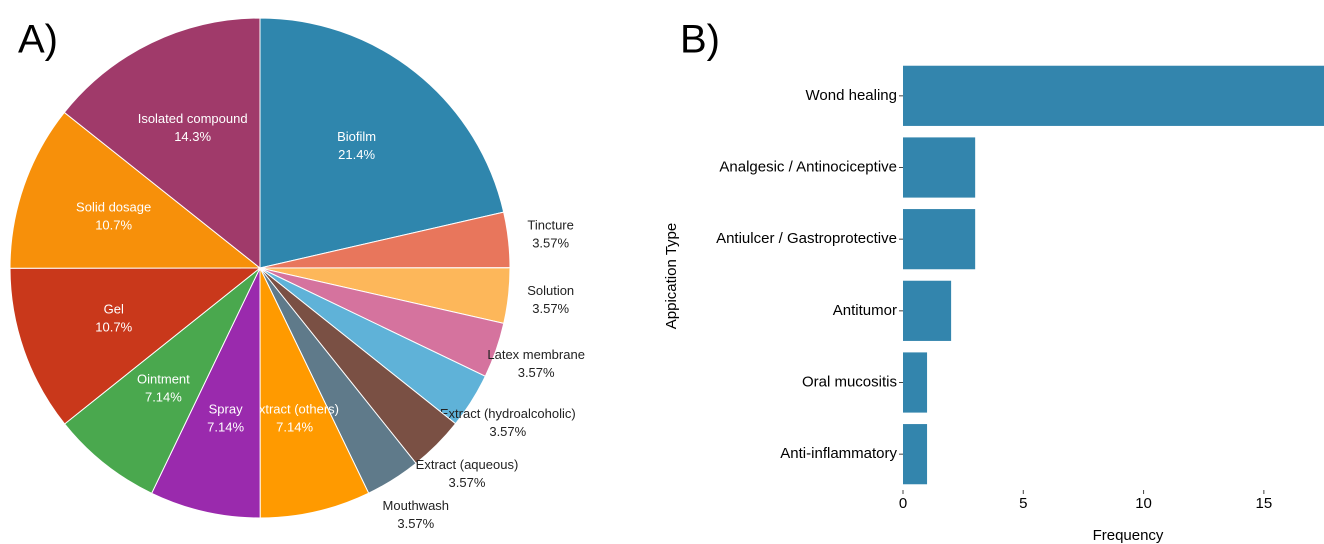  Describe the element at coordinates (700, 40) in the screenshot. I see `panel-label: B)` at that location.